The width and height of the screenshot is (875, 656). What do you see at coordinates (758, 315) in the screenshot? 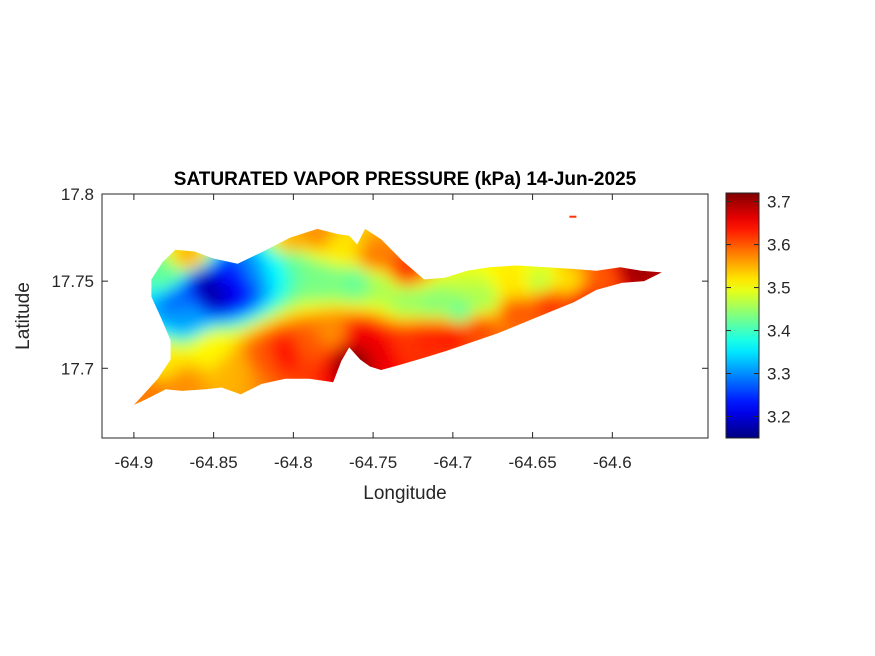
I see `colorbar: 3.2 3.3 3.4 3.5 3.6 3.7` at bounding box center [758, 315].